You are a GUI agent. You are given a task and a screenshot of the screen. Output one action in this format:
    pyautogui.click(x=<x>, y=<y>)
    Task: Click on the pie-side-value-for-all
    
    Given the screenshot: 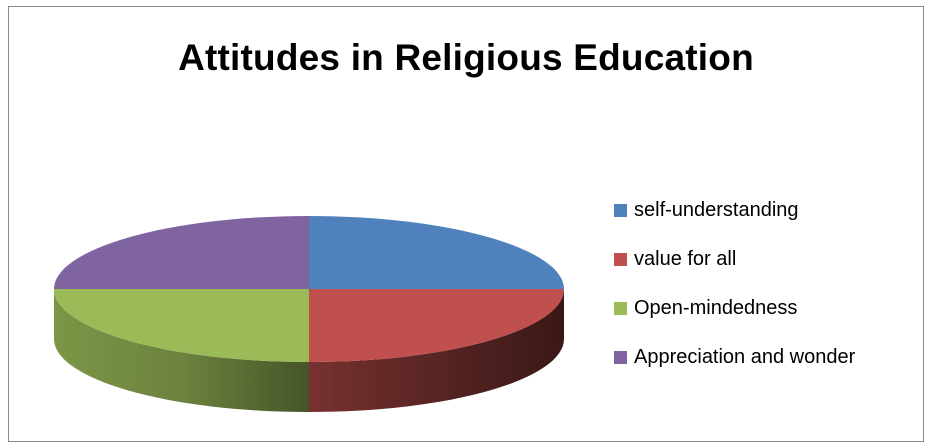 What is the action you would take?
    pyautogui.click(x=436, y=350)
    